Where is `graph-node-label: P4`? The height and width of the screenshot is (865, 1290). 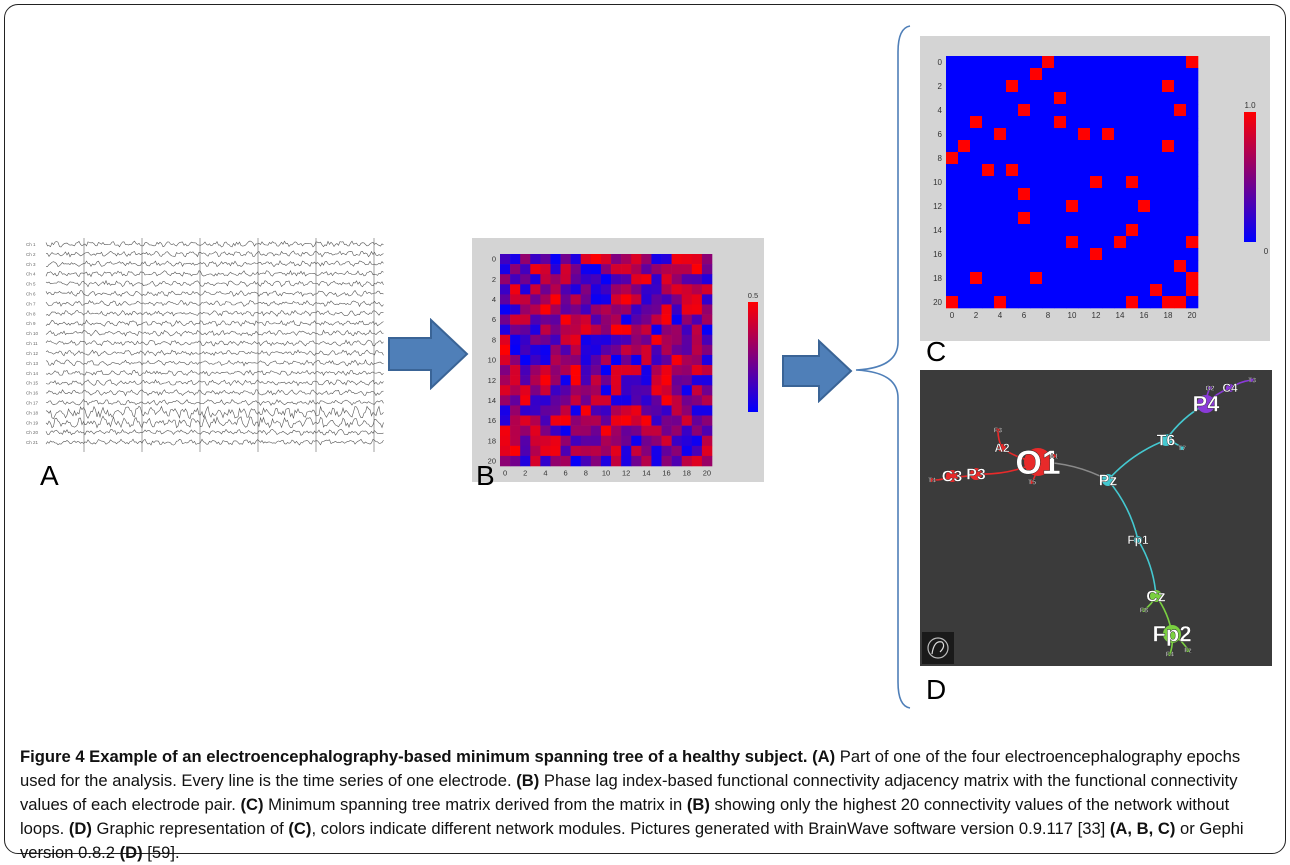
graph-node-label: P4 is located at coordinates (1207, 404).